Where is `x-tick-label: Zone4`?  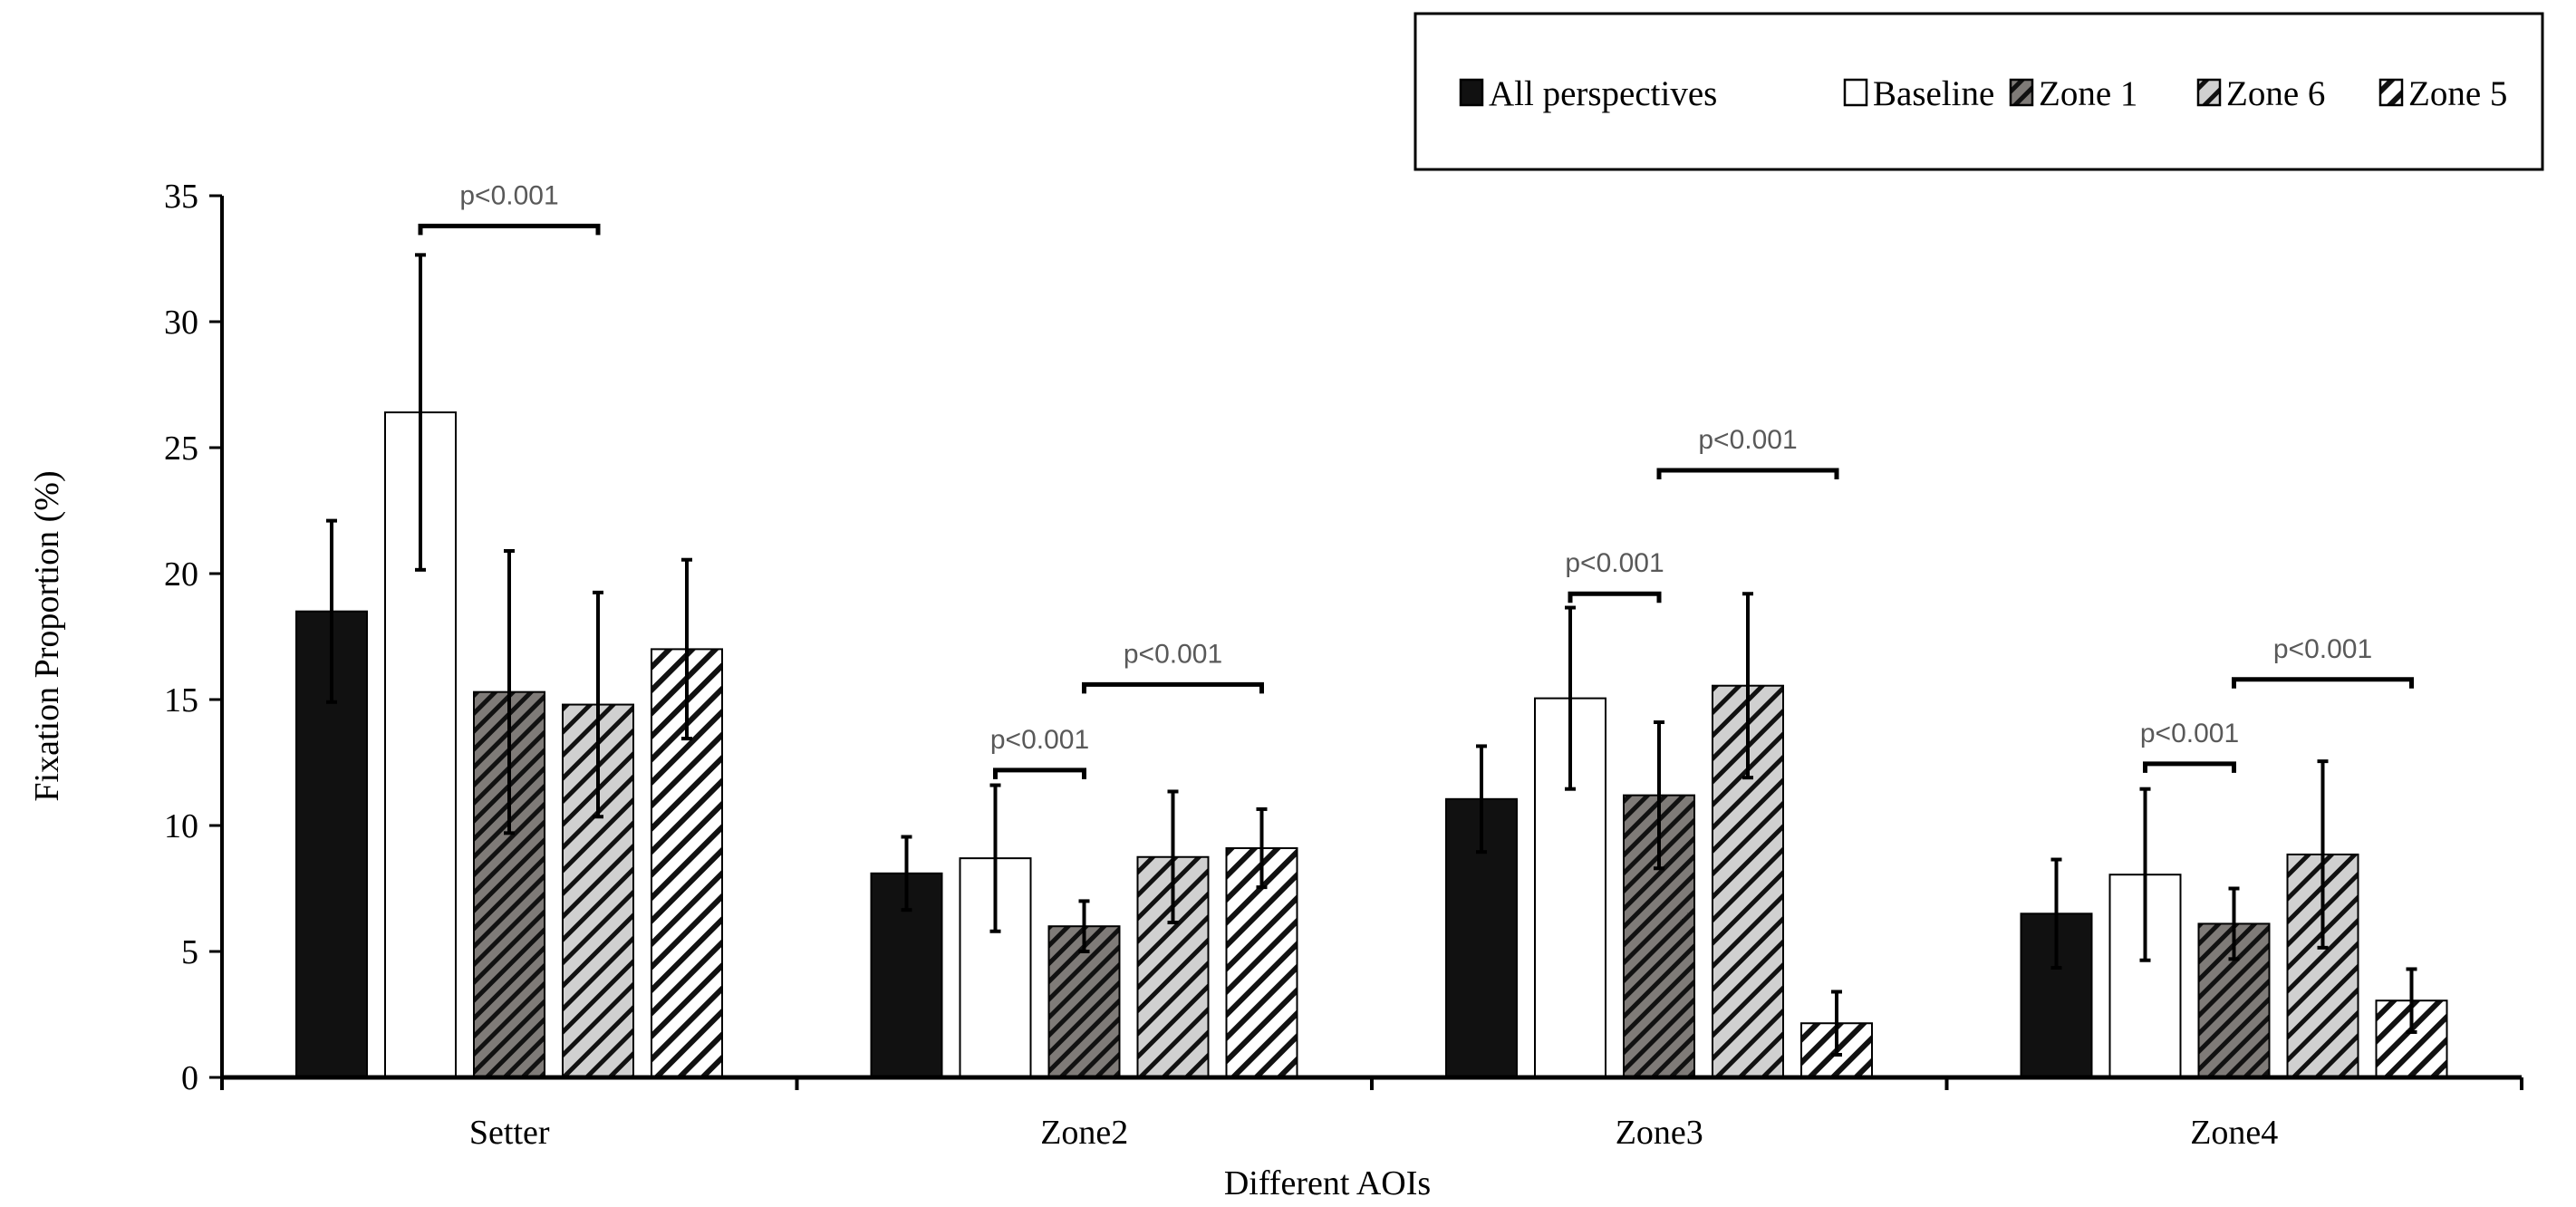
x-tick-label: Zone4 is located at coordinates (2234, 1133).